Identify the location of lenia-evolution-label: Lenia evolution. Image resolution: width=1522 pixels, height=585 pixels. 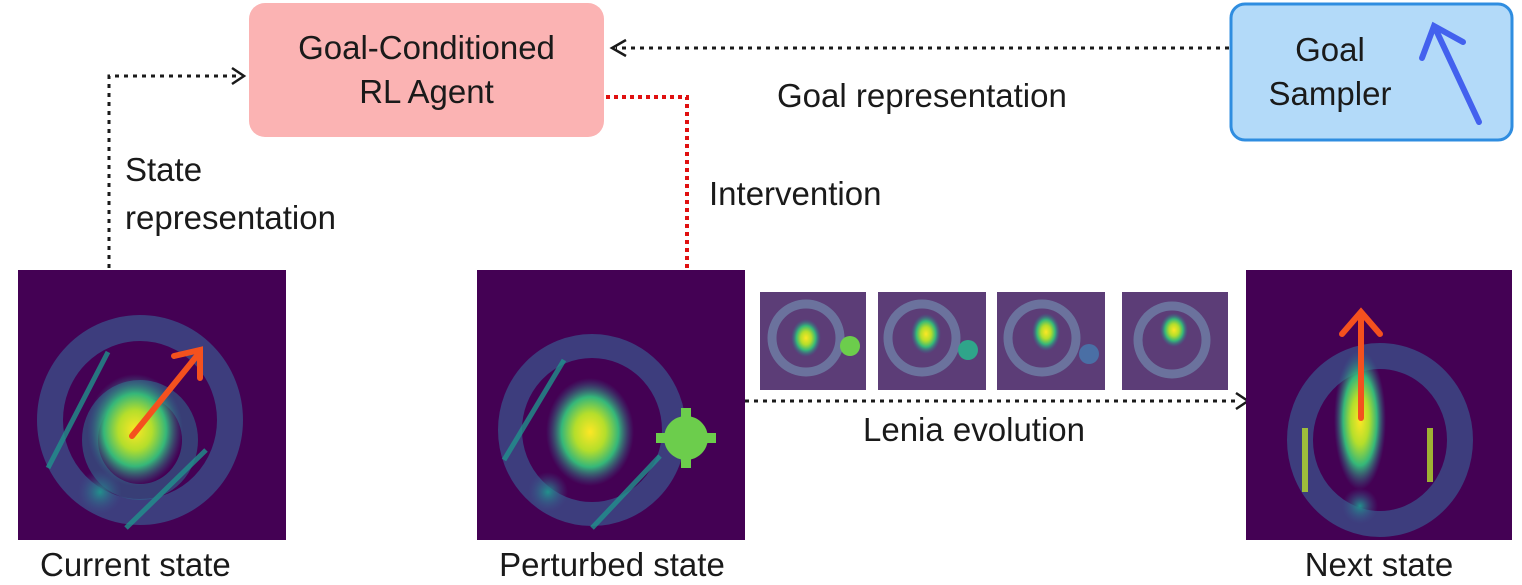
(974, 429).